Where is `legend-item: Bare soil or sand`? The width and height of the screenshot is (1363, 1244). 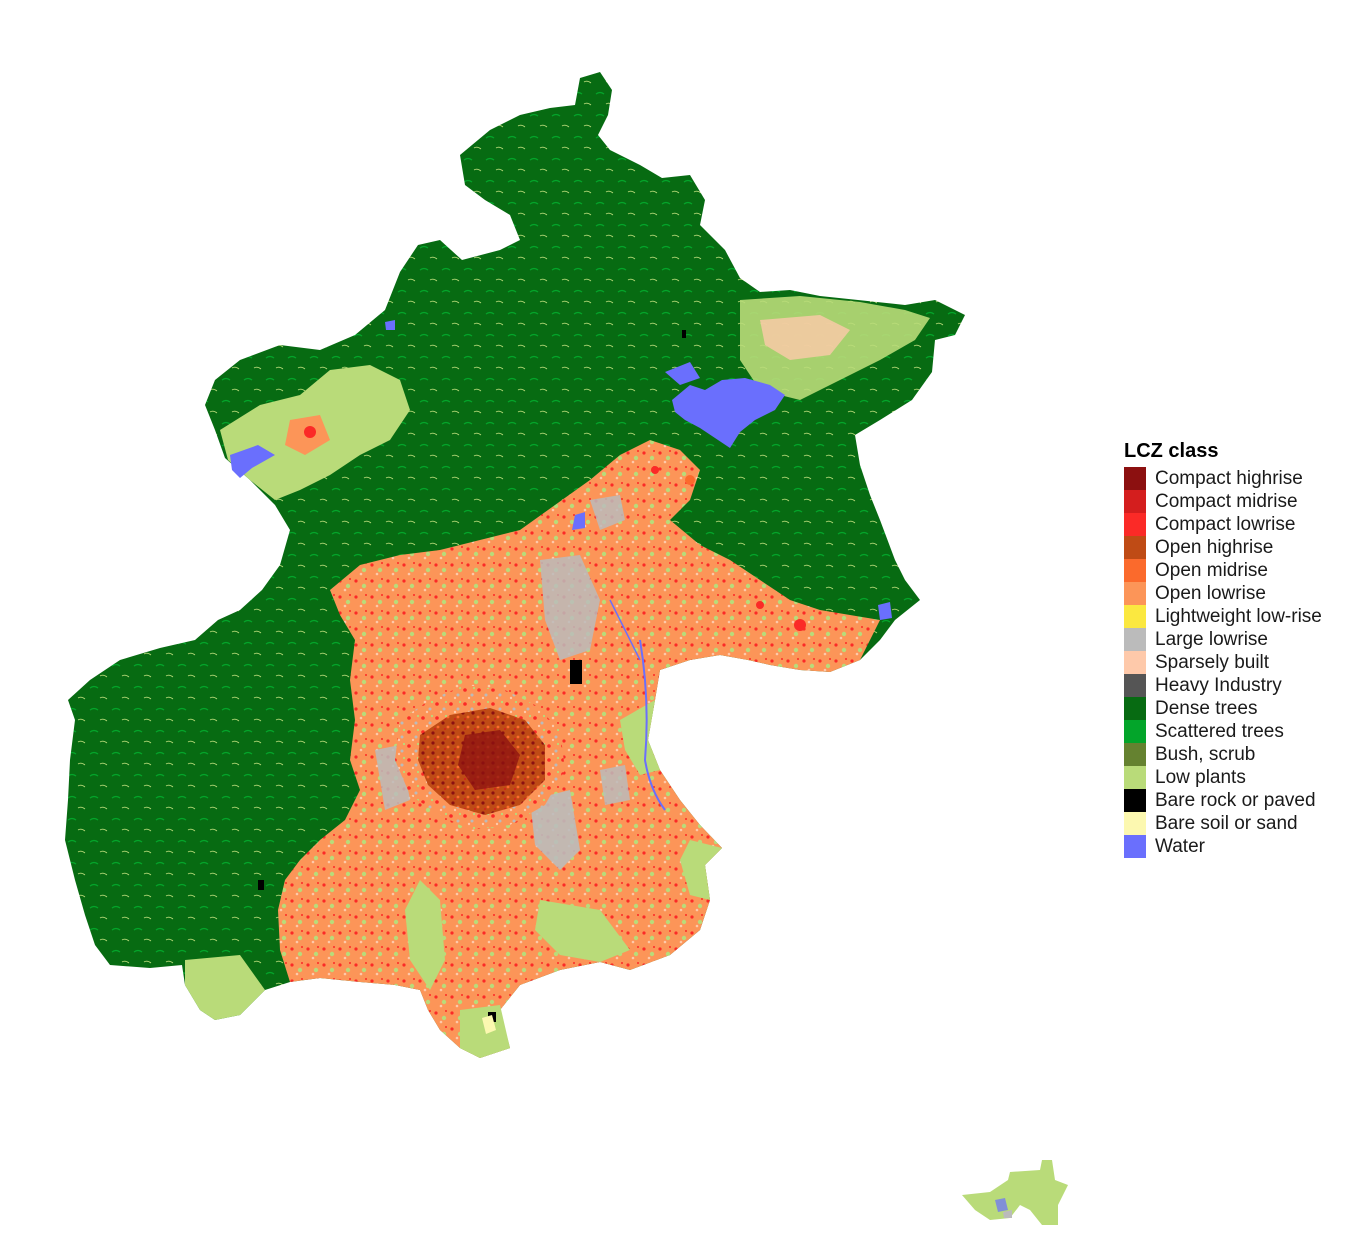
legend-item: Bare soil or sand is located at coordinates (1239, 823).